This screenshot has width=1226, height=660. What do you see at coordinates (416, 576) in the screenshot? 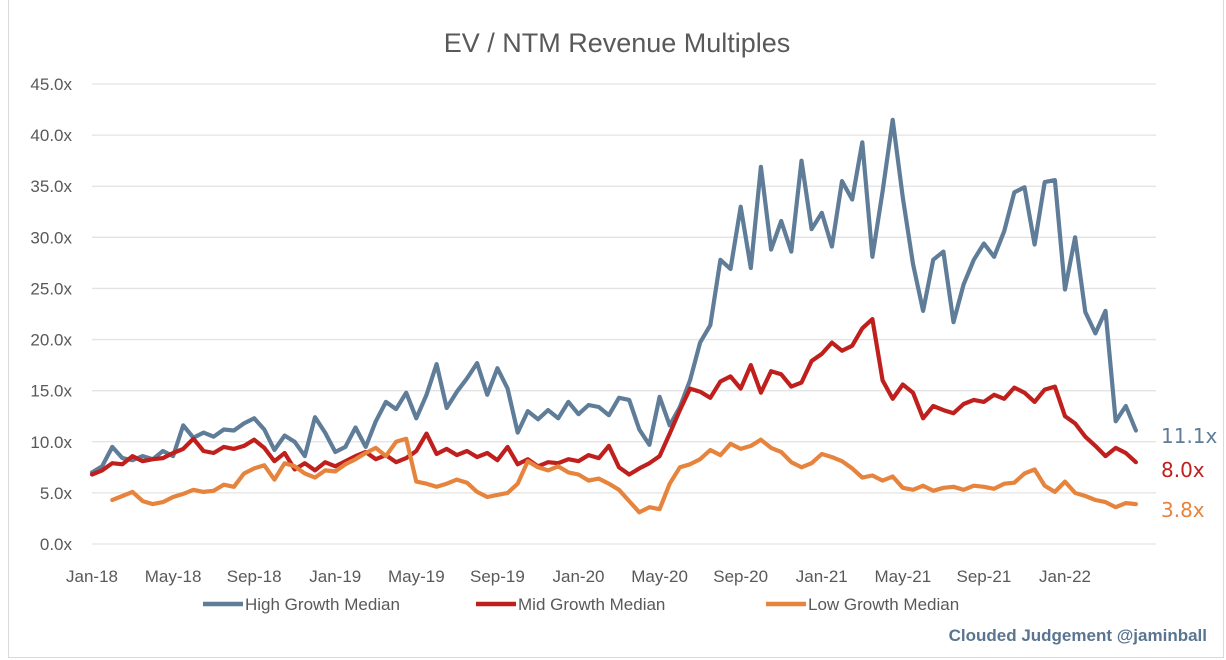
I see `x-tick-label: May-19` at bounding box center [416, 576].